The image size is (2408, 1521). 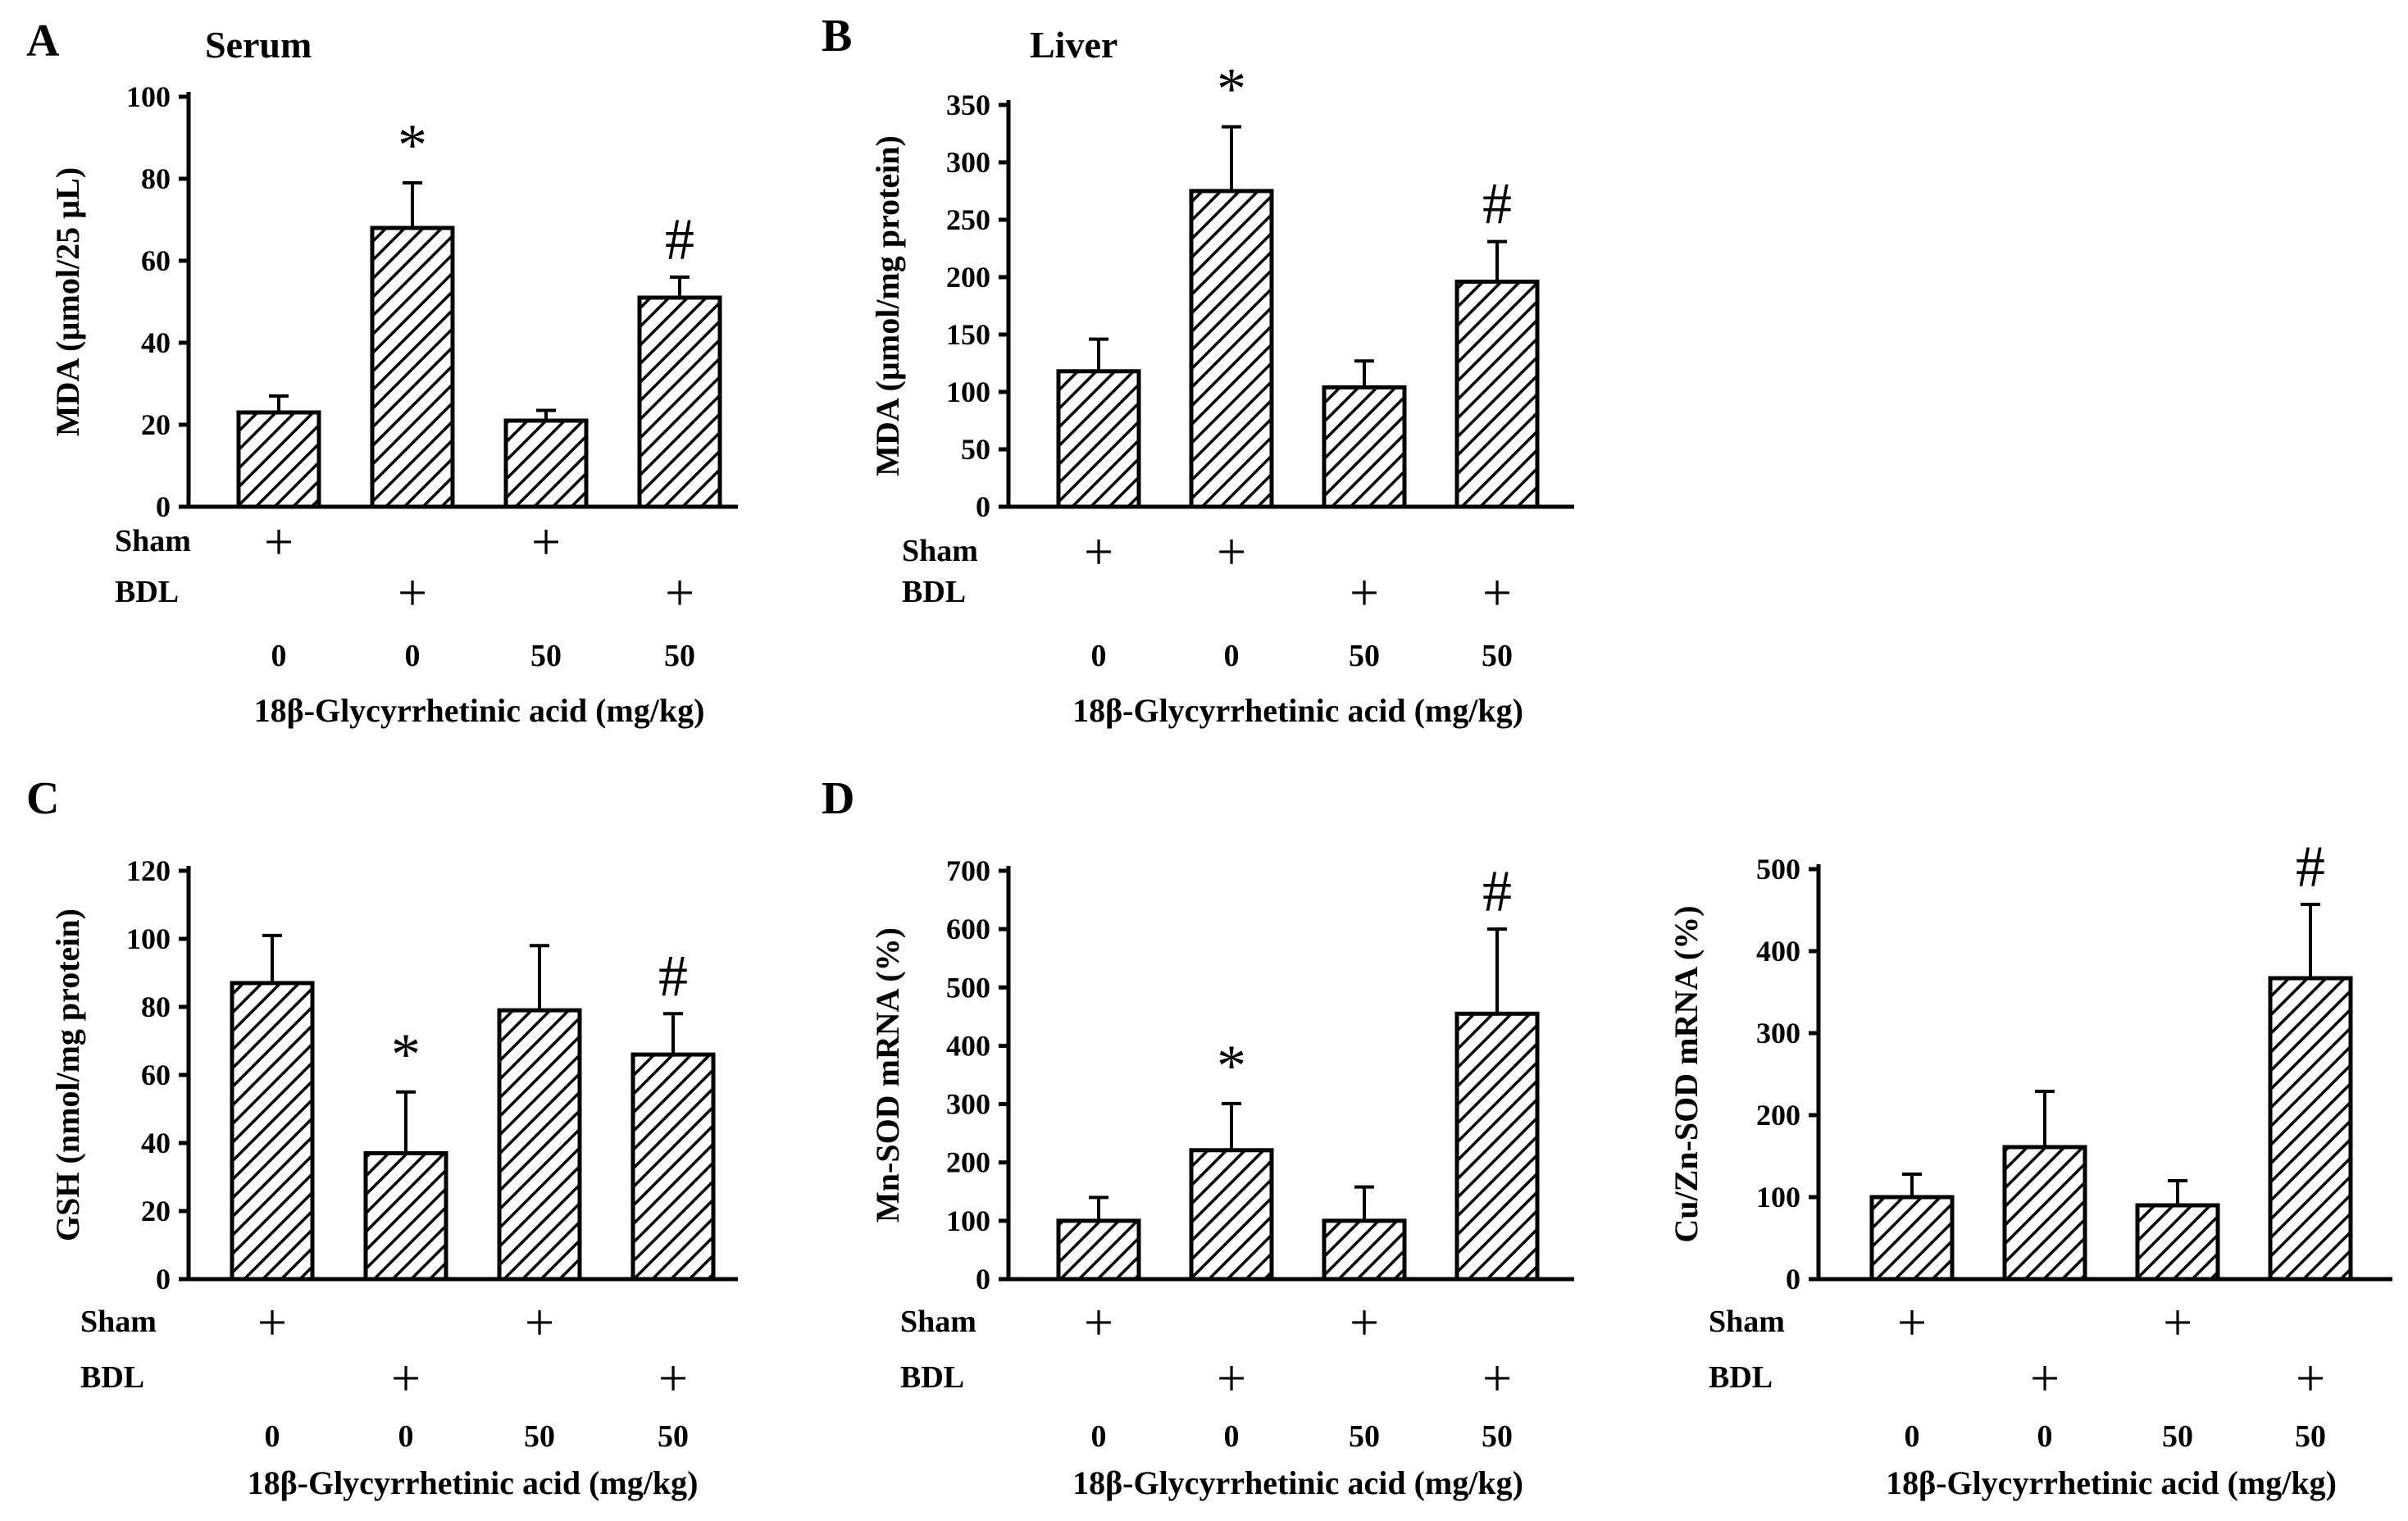 What do you see at coordinates (976, 449) in the screenshot?
I see `y-tick-label: 50` at bounding box center [976, 449].